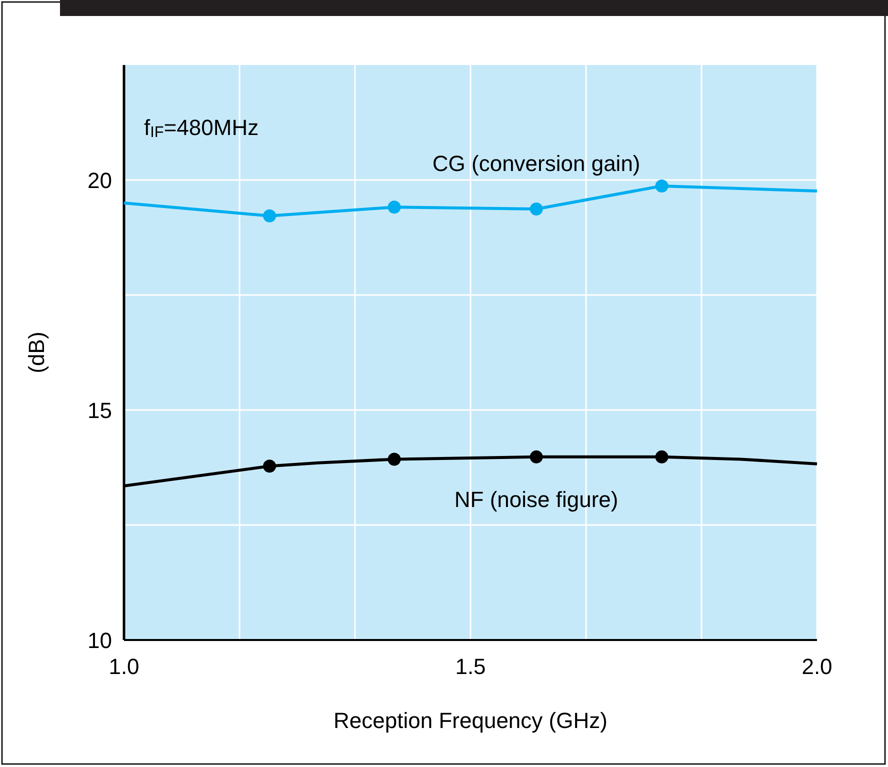 Image resolution: width=888 pixels, height=767 pixels. I want to click on series-label: CG (conversion gain), so click(536, 163).